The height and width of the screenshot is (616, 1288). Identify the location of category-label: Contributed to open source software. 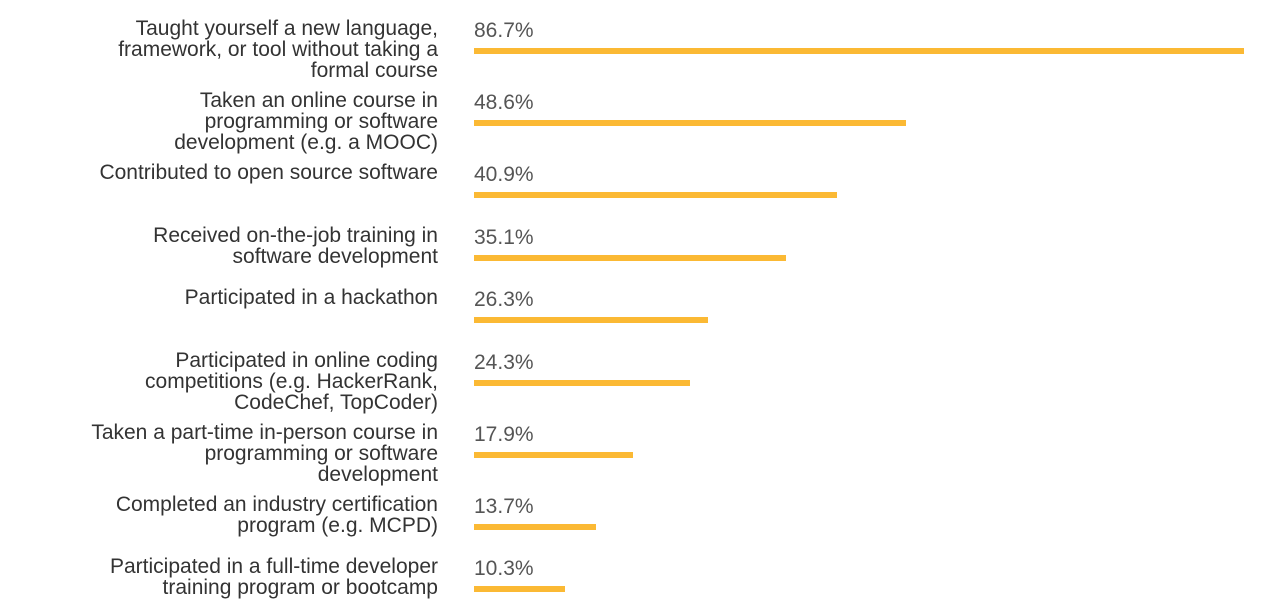
(268, 172).